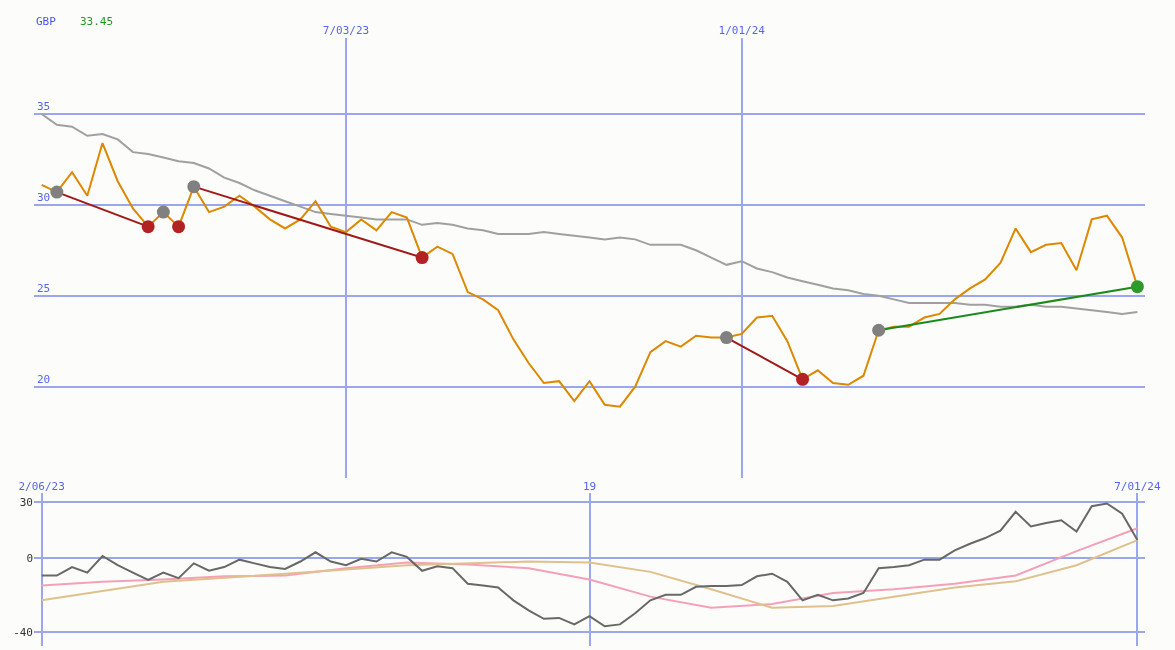  I want to click on x-tick-label: 2/06/23, so click(41, 486).